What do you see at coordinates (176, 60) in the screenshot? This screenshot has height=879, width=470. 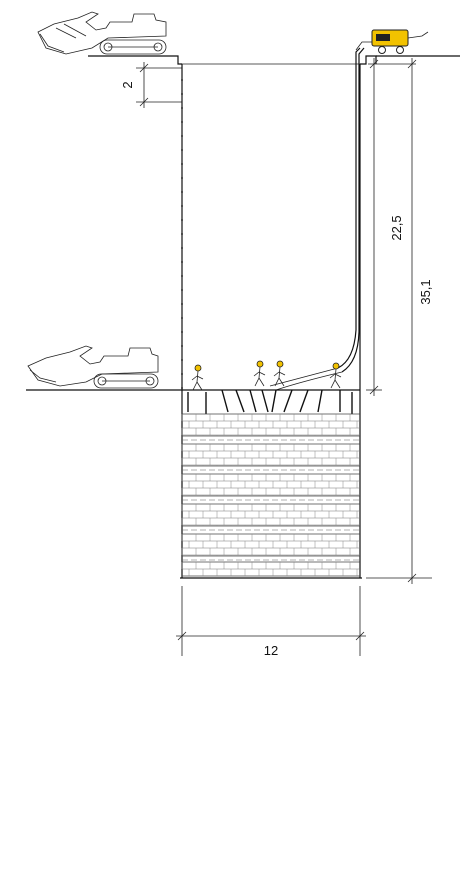 I see `collar-left` at bounding box center [176, 60].